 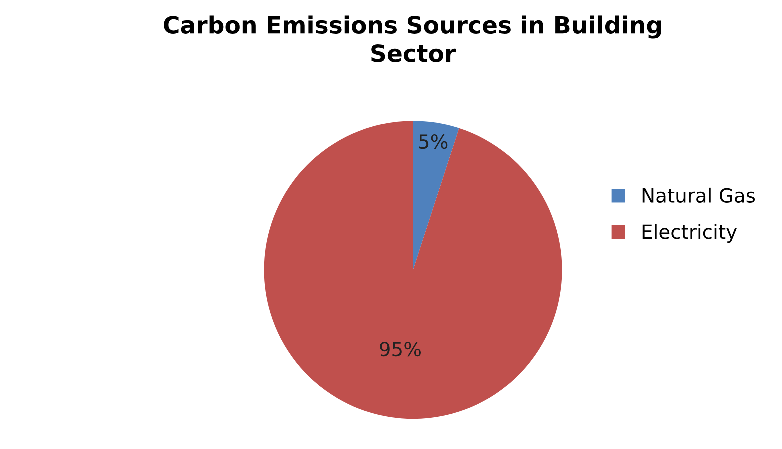 What do you see at coordinates (401, 349) in the screenshot?
I see `data-label: 95%` at bounding box center [401, 349].